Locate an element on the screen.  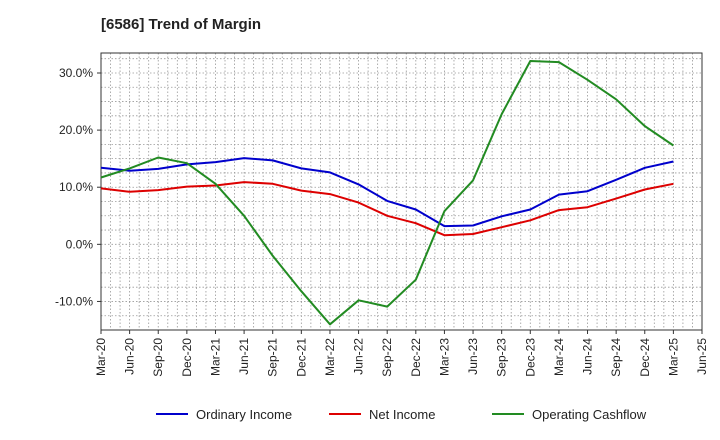
x-tick-label: Sep-23 is located at coordinates (502, 357).